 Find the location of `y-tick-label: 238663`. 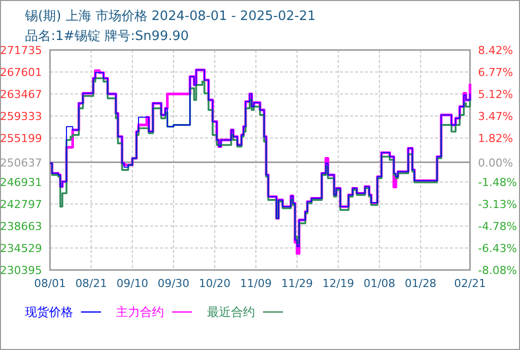

y-tick-label: 238663 is located at coordinates (21, 226).